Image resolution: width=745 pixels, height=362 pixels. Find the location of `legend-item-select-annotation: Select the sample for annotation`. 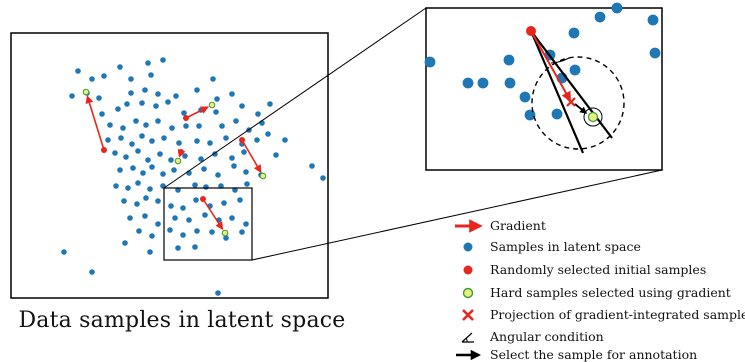

legend-item-select-annotation: Select the sample for annotation is located at coordinates (576, 354).